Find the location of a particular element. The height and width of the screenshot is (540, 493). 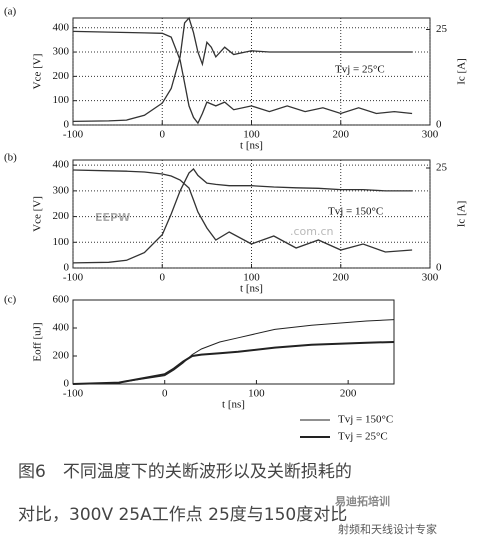

plot-frame is located at coordinates (233, 342).